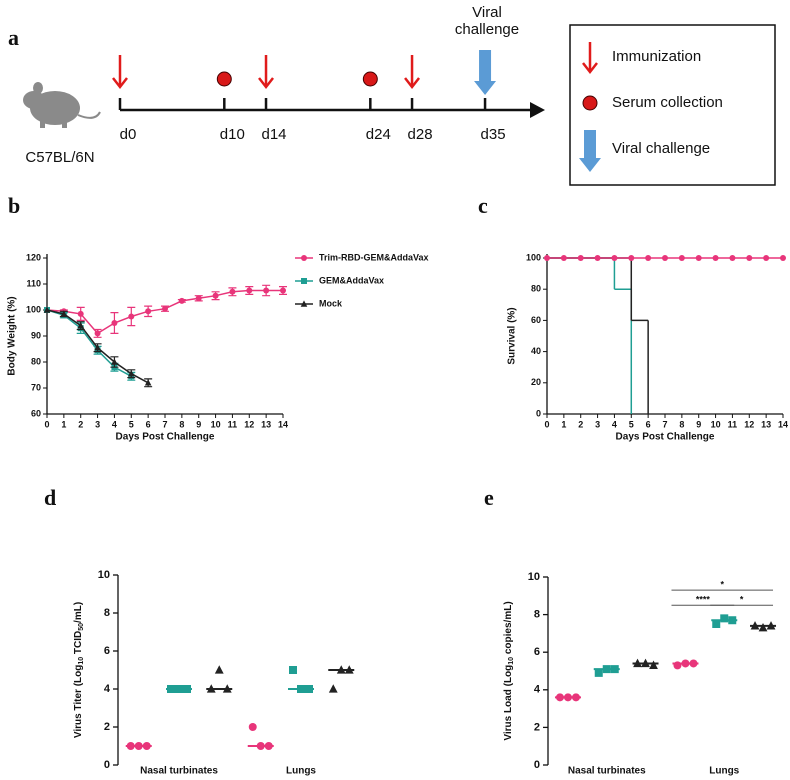 The height and width of the screenshot is (780, 790). I want to click on x-tick-label: 8, so click(681, 424).